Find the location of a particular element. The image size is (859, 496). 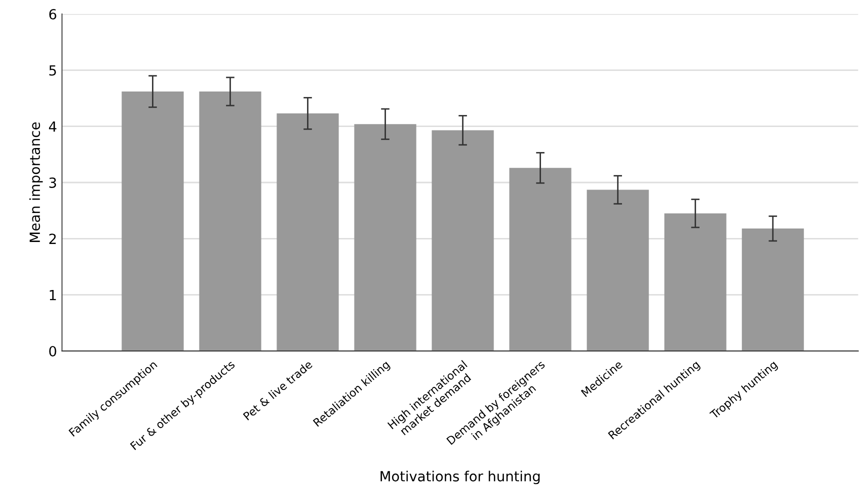

y-tick-label: 3 is located at coordinates (52, 182).